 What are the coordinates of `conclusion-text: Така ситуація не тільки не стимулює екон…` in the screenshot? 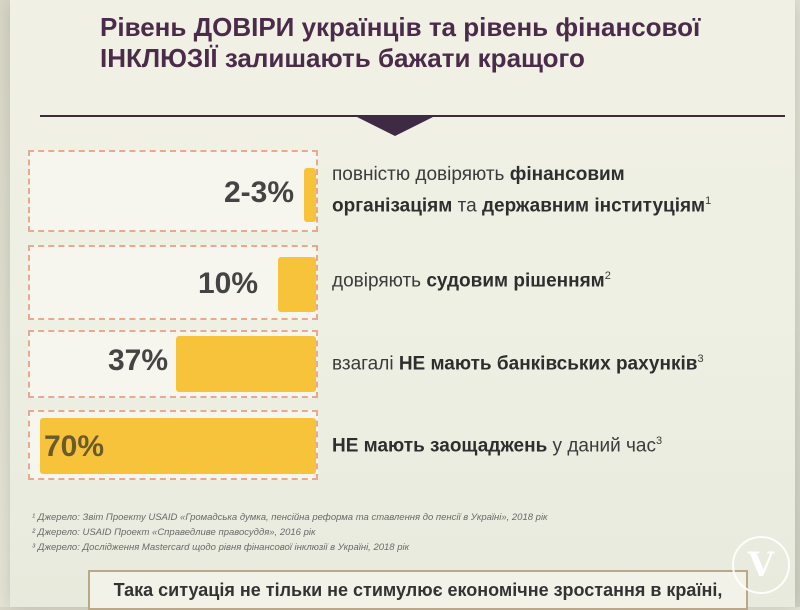 It's located at (418, 590).